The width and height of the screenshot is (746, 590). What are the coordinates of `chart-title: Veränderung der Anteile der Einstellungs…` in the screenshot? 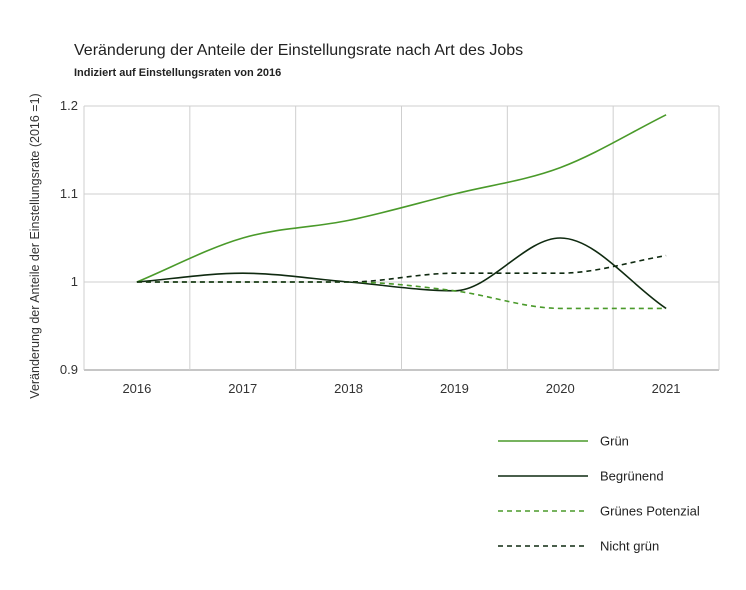 It's located at (299, 50).